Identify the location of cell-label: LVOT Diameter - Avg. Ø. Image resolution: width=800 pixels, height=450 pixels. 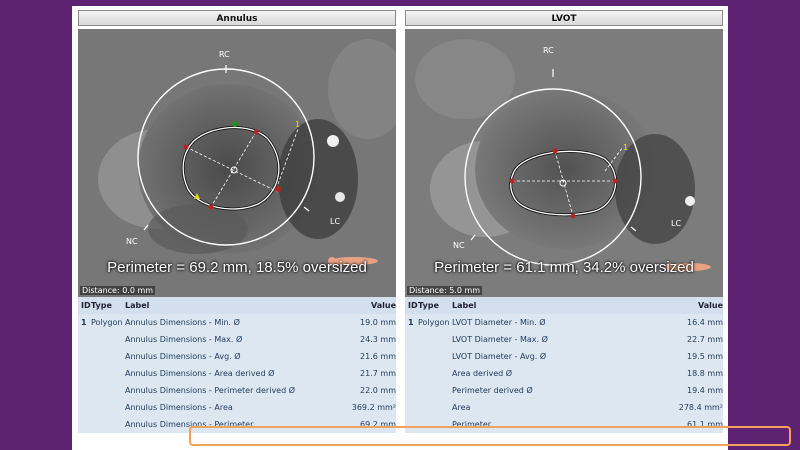
(499, 356).